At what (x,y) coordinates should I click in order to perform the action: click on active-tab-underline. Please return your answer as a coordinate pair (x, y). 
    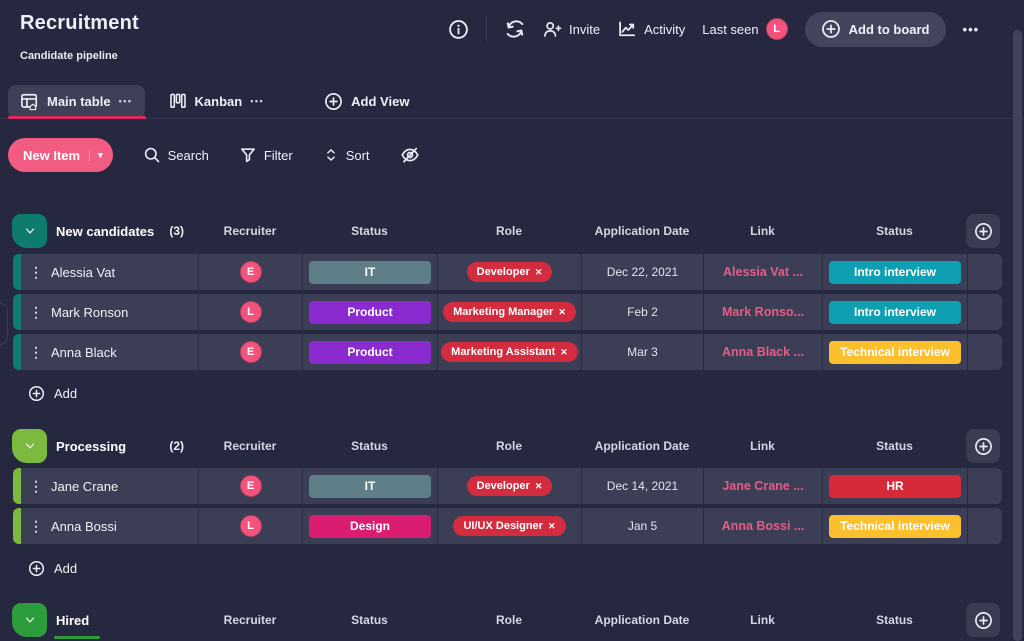
    Looking at the image, I should click on (77, 117).